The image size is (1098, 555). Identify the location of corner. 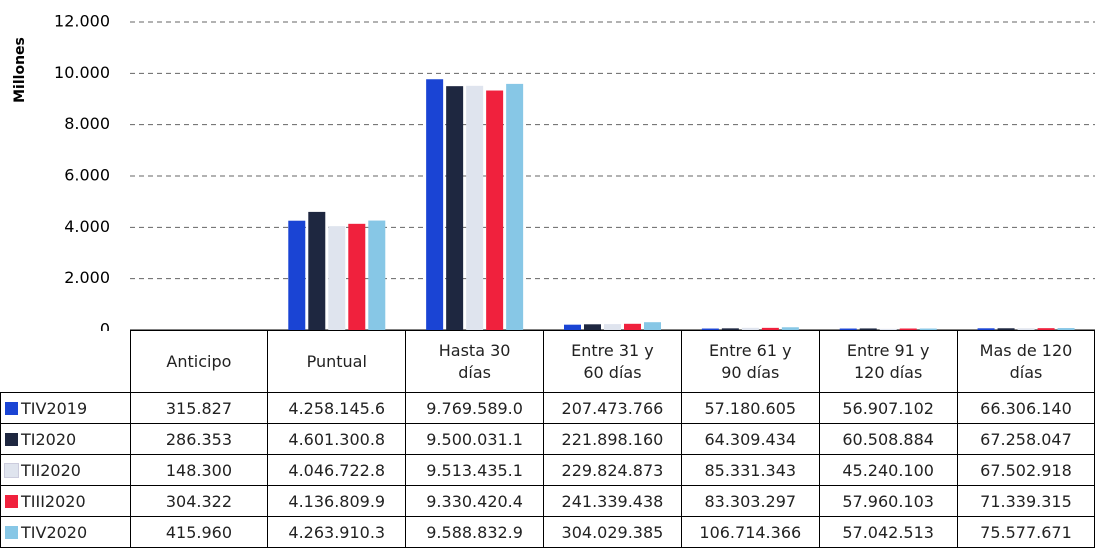
(66, 362).